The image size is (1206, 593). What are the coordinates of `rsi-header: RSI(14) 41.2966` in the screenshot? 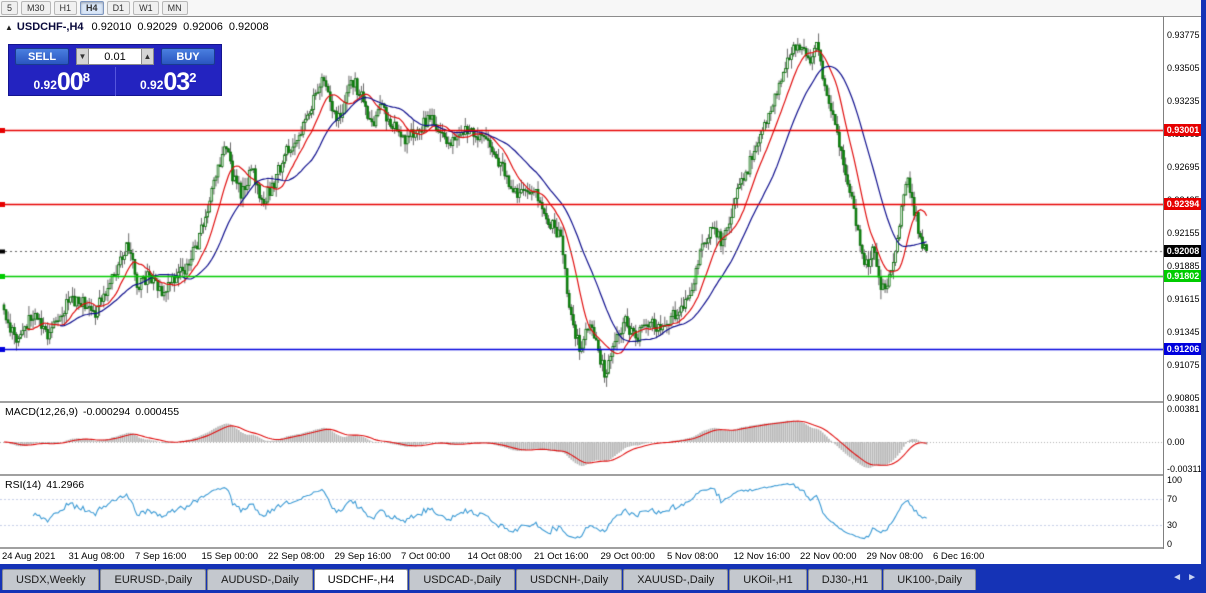 It's located at (45, 485).